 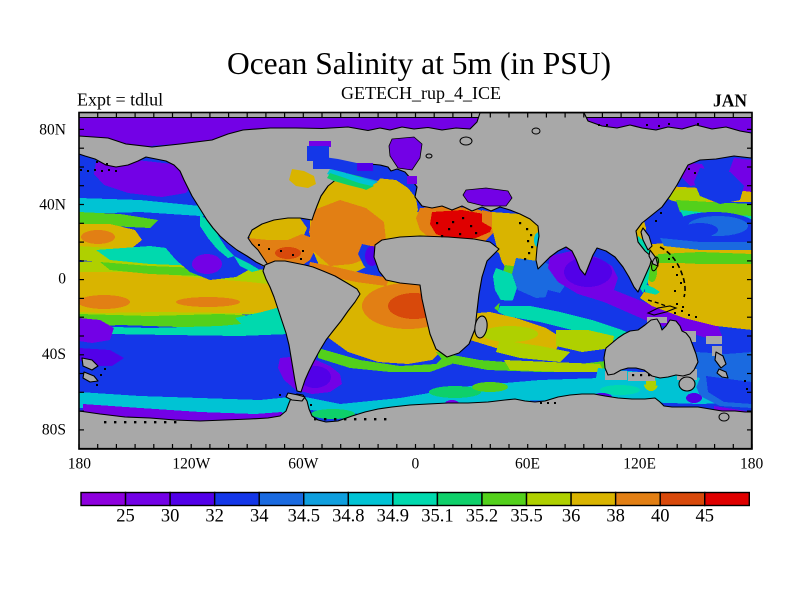 What do you see at coordinates (571, 517) in the screenshot?
I see `svg-text: 36` at bounding box center [571, 517].